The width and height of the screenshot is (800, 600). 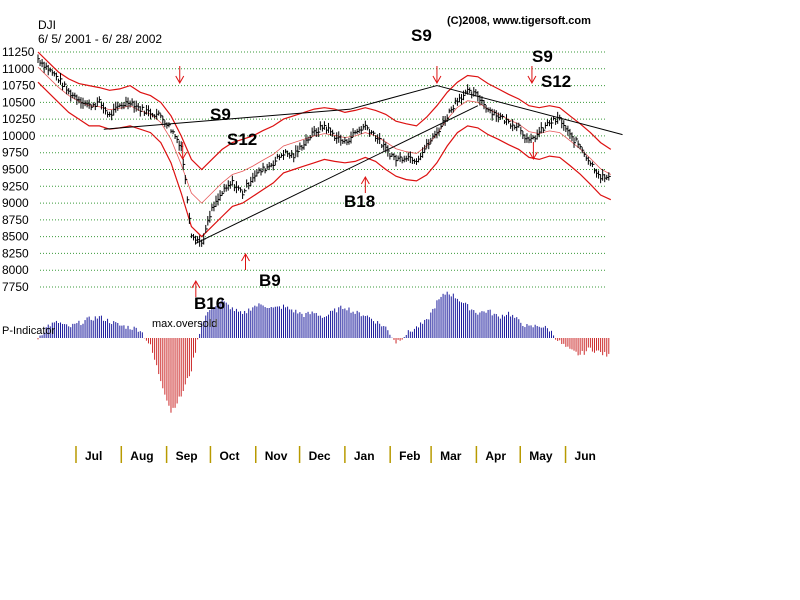 I want to click on month-label: Dec, so click(x=320, y=456).